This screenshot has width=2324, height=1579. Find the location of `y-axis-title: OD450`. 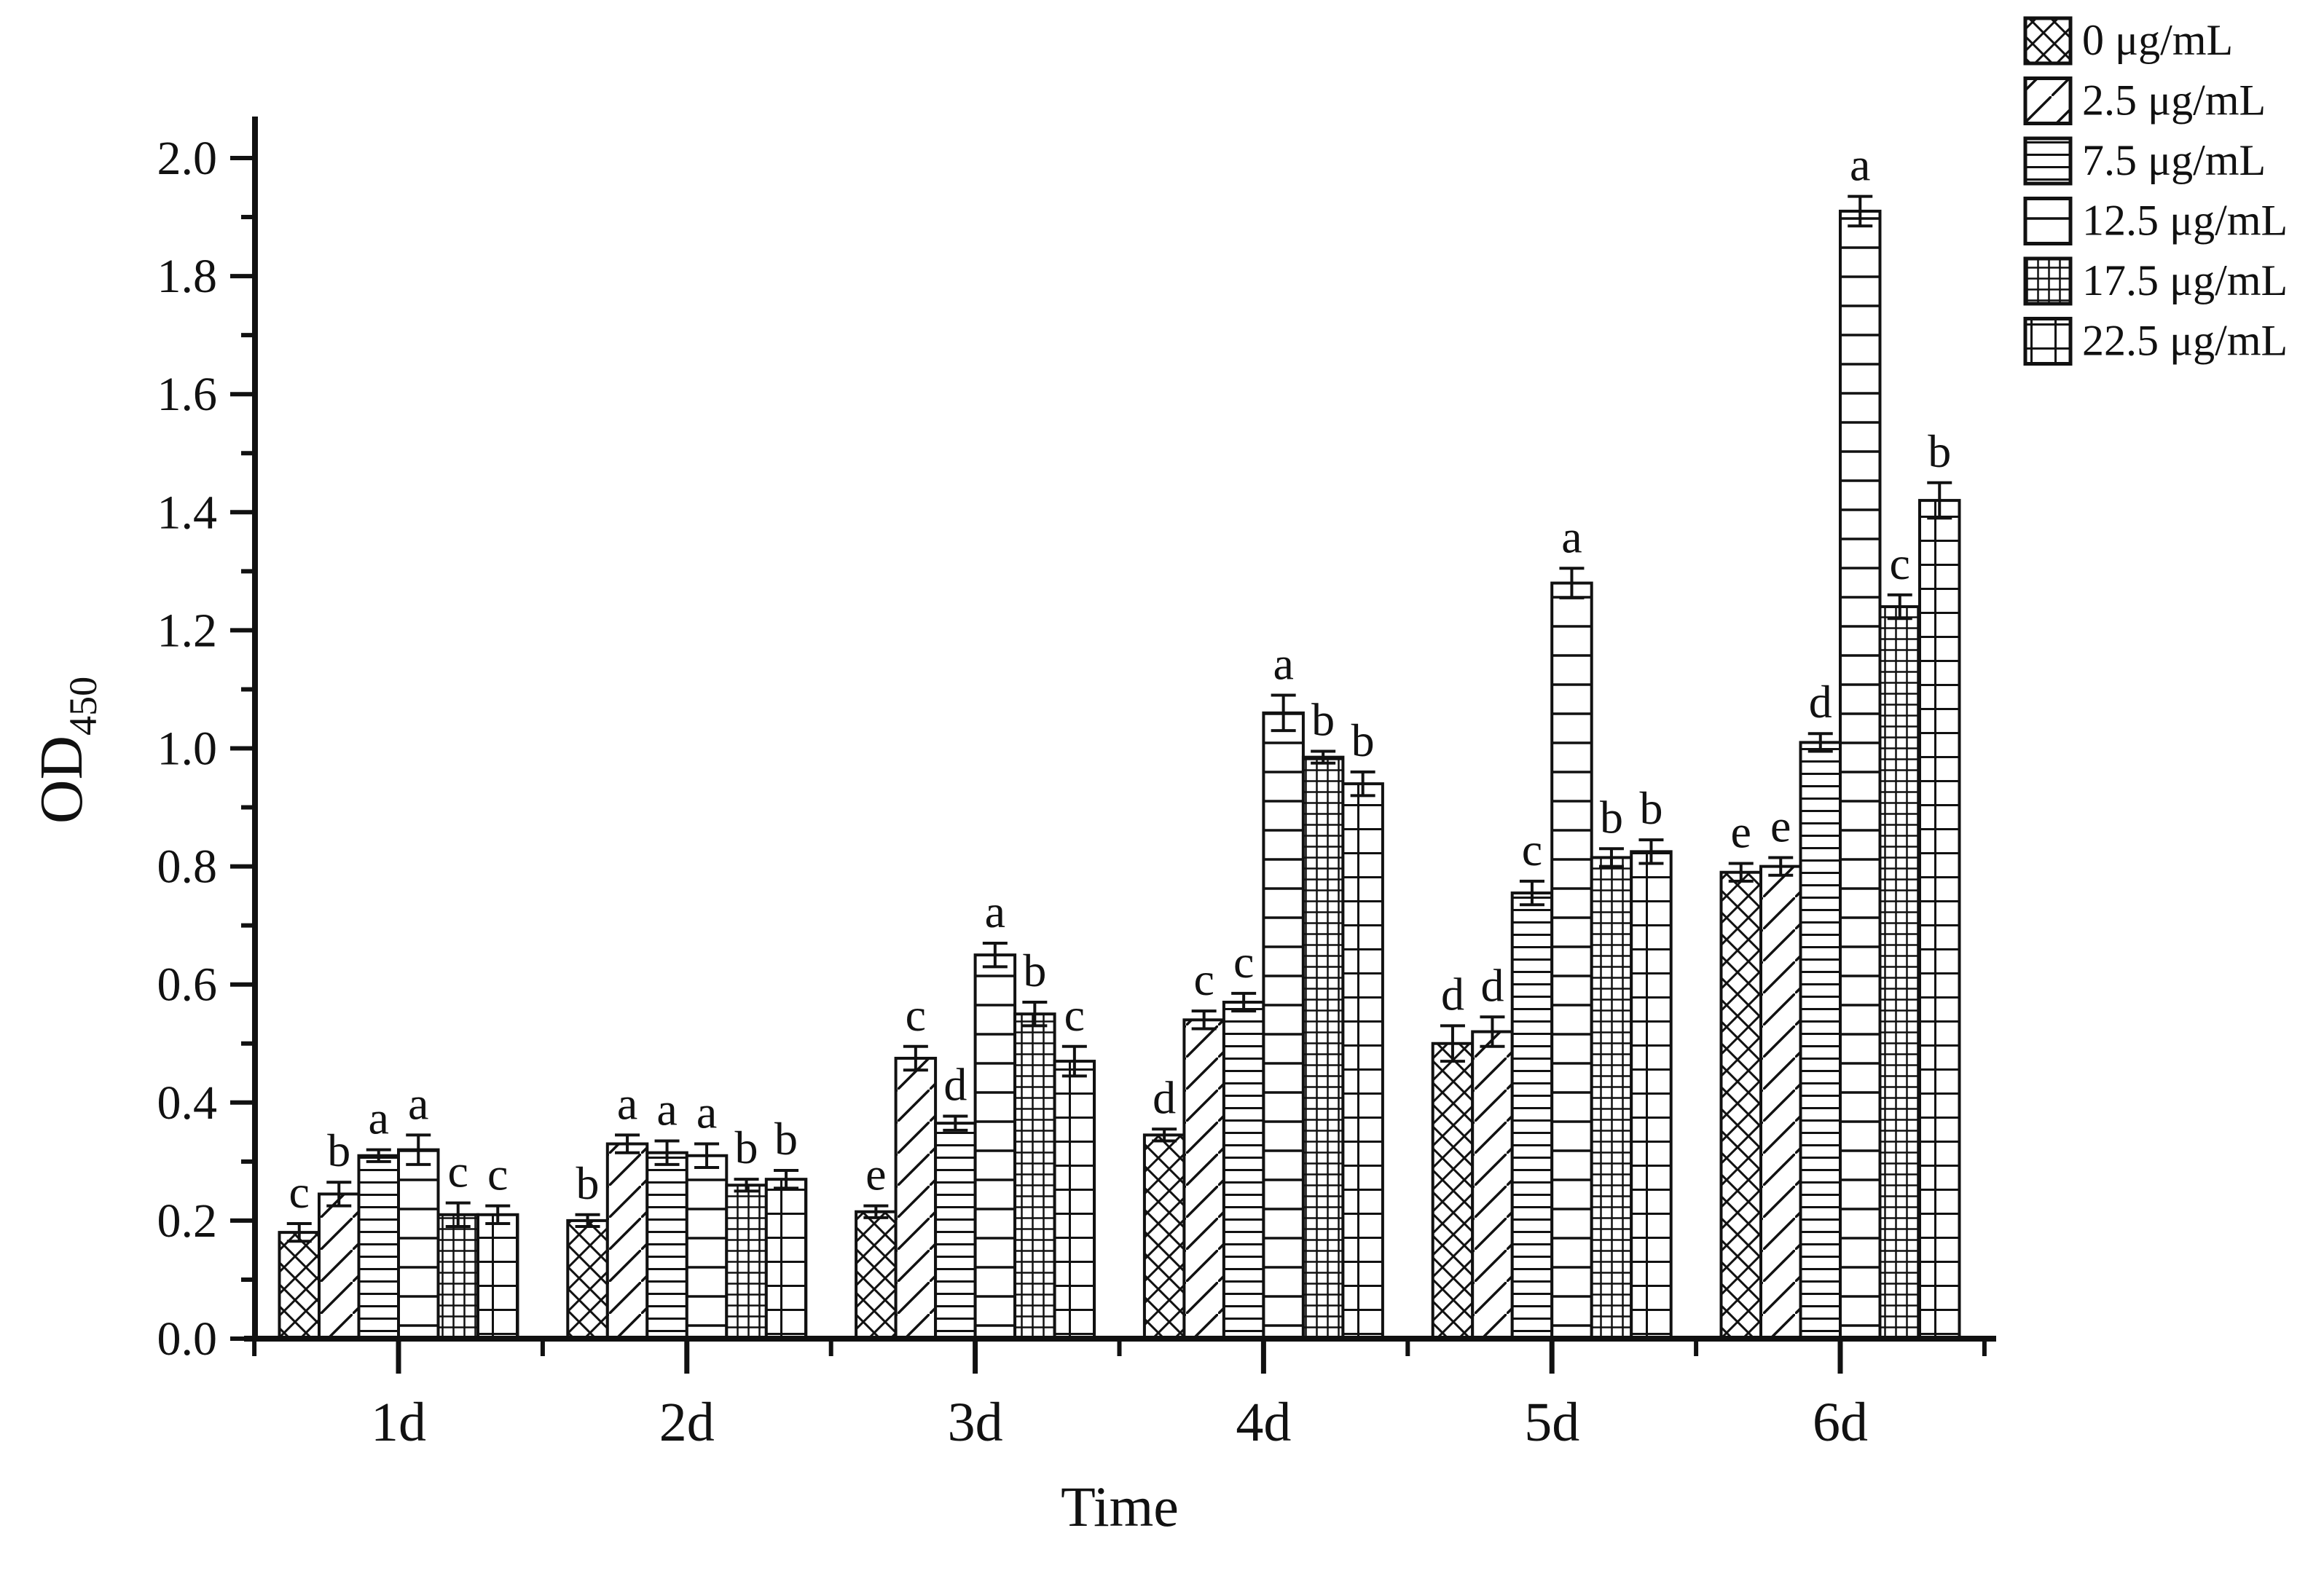

y-axis-title: OD450 is located at coordinates (66, 751).